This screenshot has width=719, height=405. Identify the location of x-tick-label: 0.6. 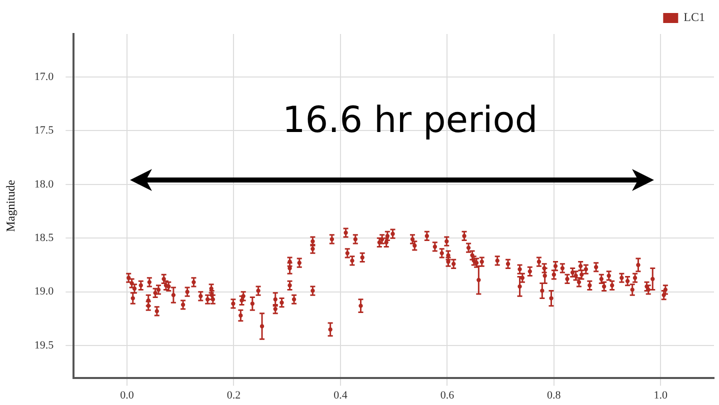
(447, 395).